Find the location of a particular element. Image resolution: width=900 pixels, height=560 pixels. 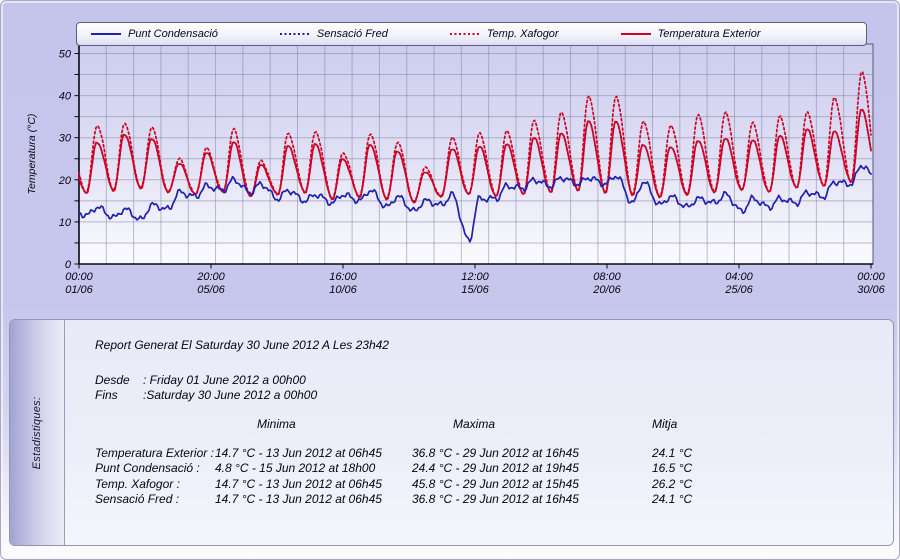

series-line-punt-condensaci- is located at coordinates (475, 203).